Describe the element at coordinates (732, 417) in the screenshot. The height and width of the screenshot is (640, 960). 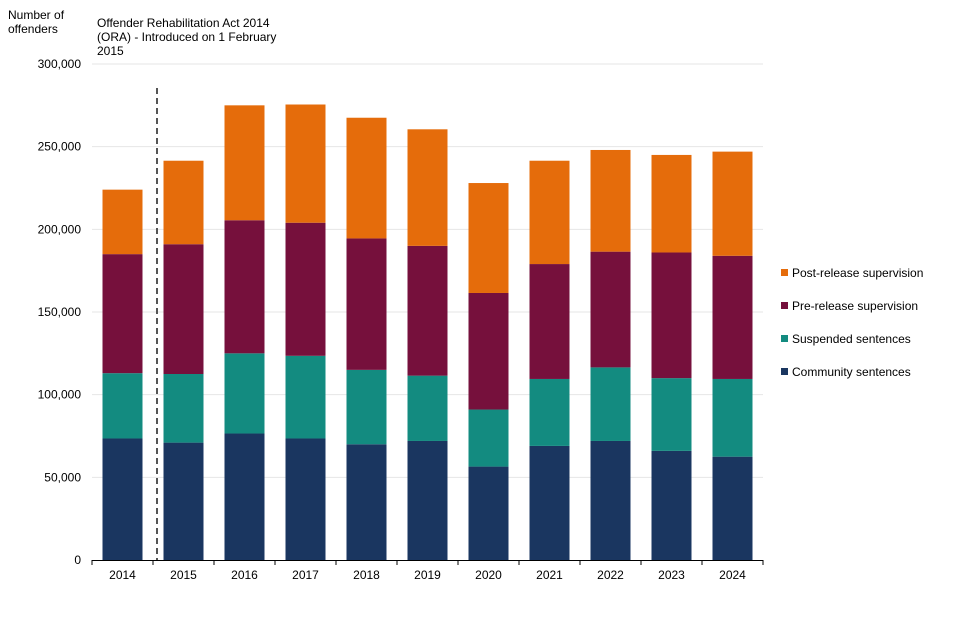
I see `bar-segment-suspended-sentences-2024` at that location.